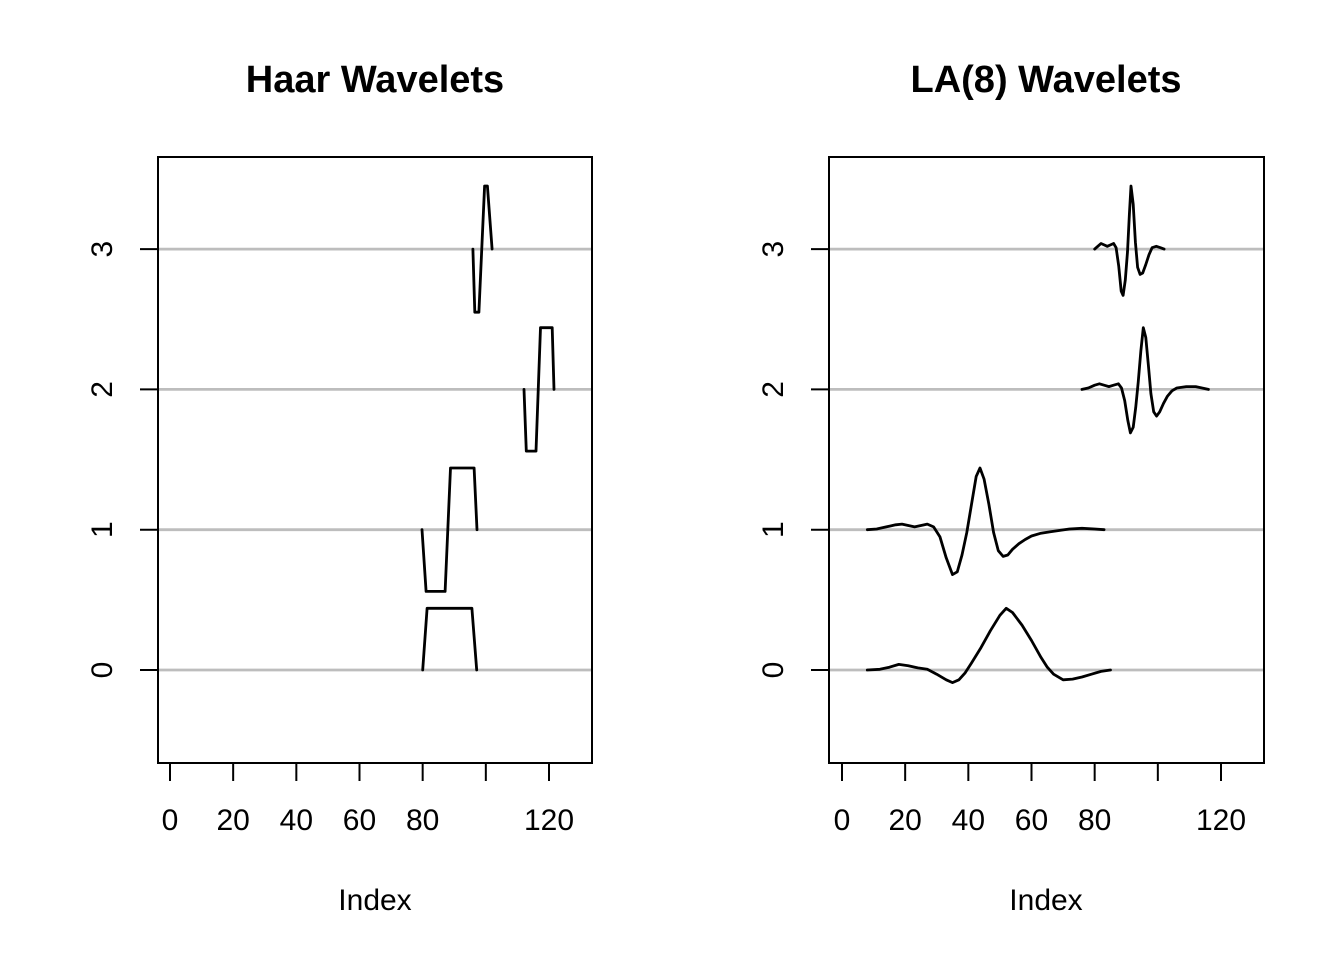  What do you see at coordinates (904, 820) in the screenshot?
I see `la8-x-tick-label-20: 20` at bounding box center [904, 820].